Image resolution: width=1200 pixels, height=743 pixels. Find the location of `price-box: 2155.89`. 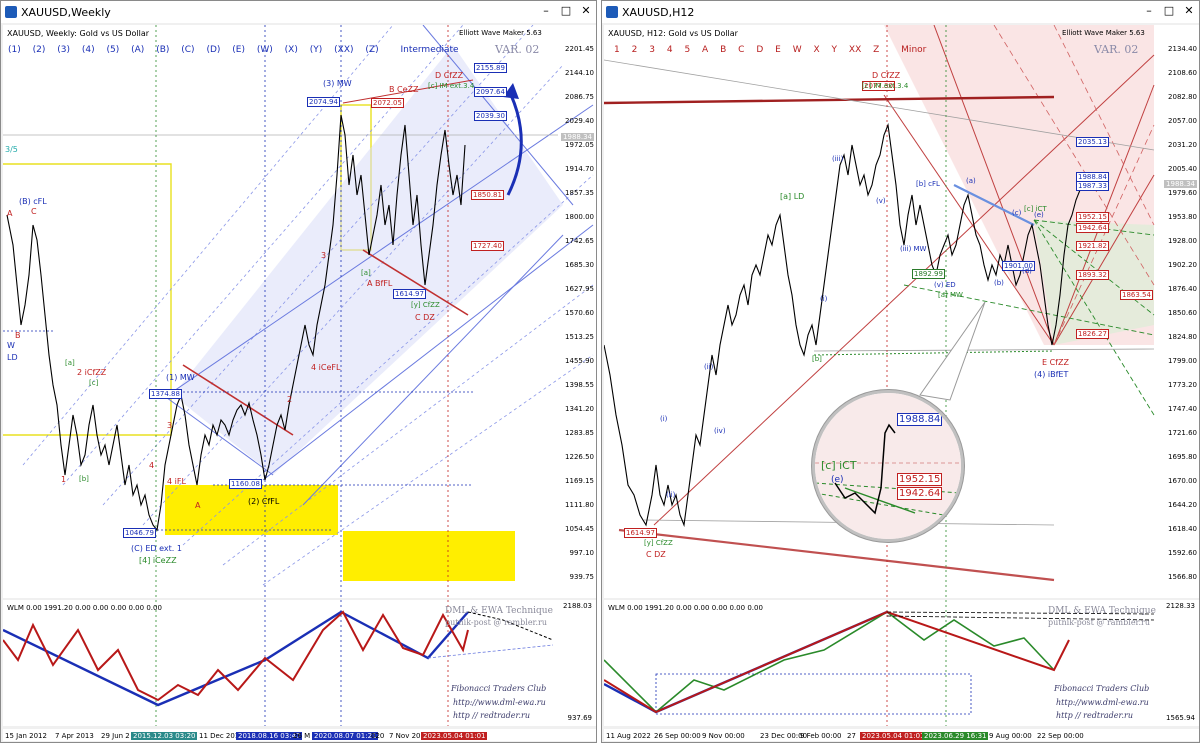

price-box: 2155.89 is located at coordinates (490, 68).